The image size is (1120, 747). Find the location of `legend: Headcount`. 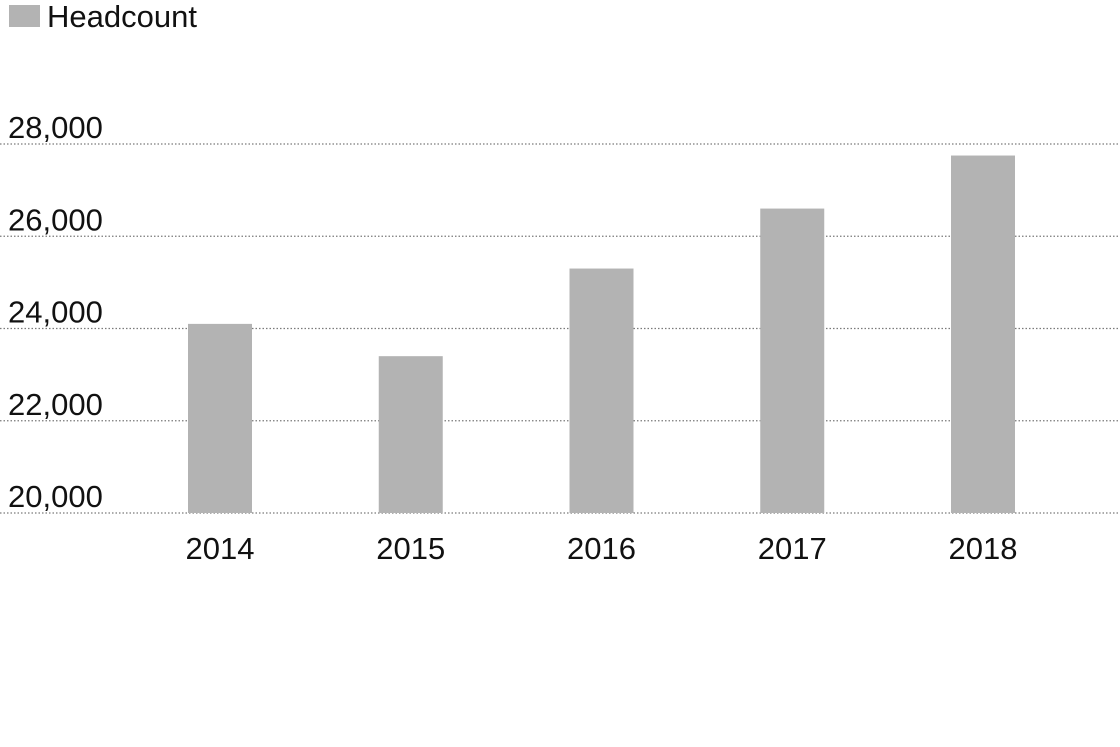

legend: Headcount is located at coordinates (103, 17).